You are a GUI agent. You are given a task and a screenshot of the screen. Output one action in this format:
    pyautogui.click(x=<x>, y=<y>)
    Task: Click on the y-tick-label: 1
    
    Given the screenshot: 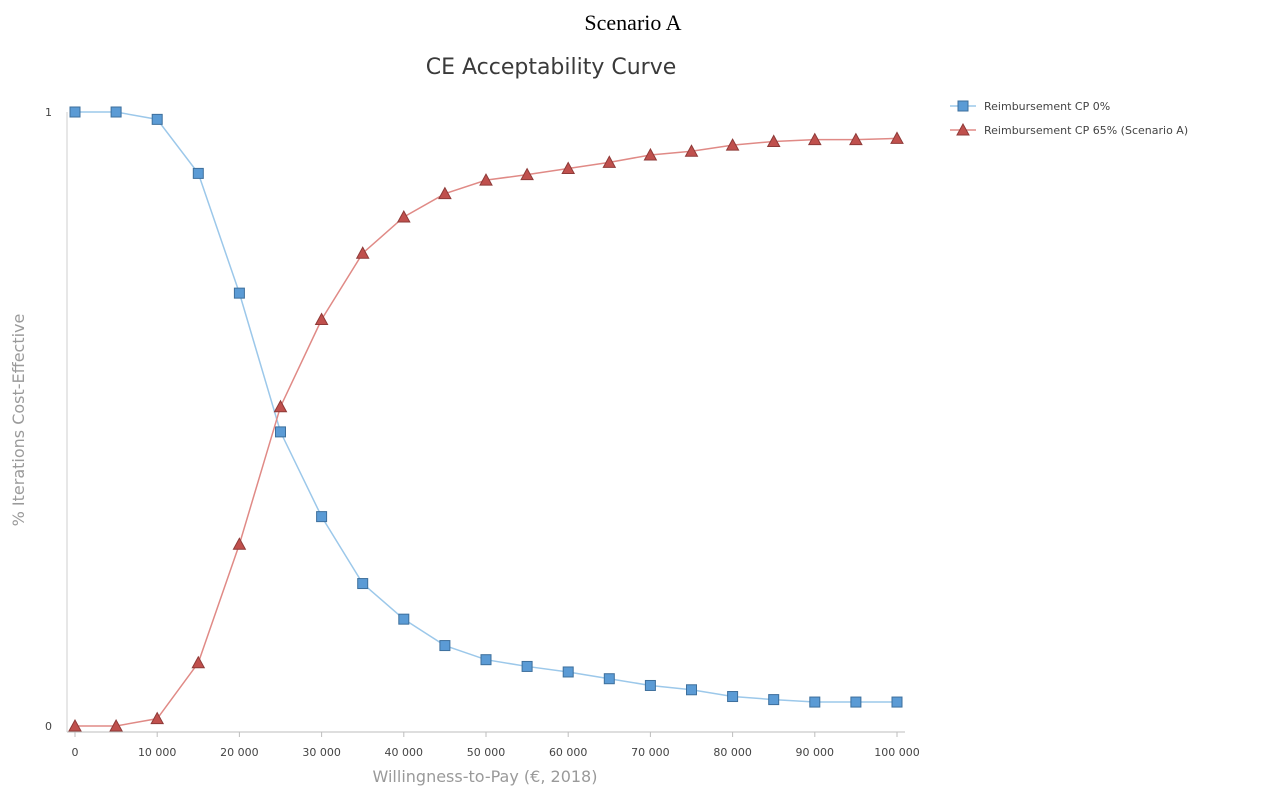 What is the action you would take?
    pyautogui.click(x=48, y=112)
    